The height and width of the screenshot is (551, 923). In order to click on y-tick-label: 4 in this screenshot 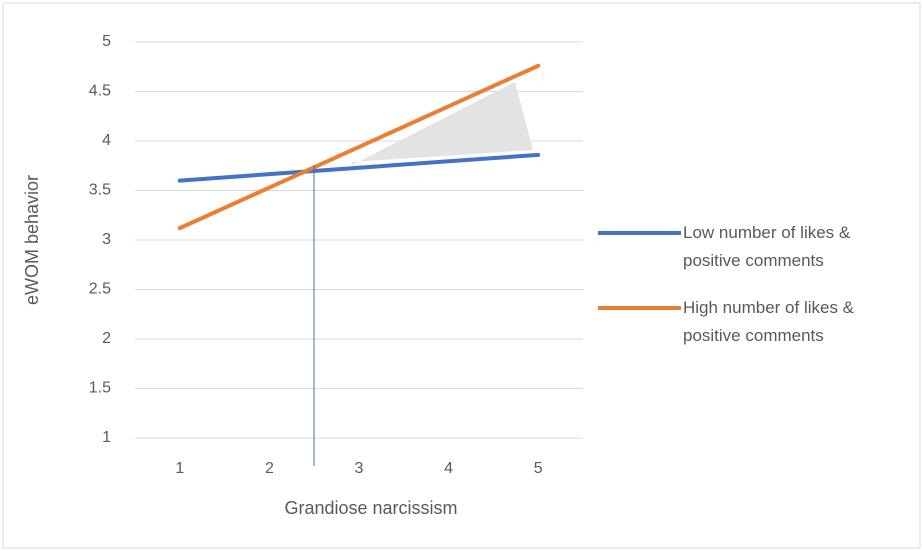, I will do `click(106, 140)`.